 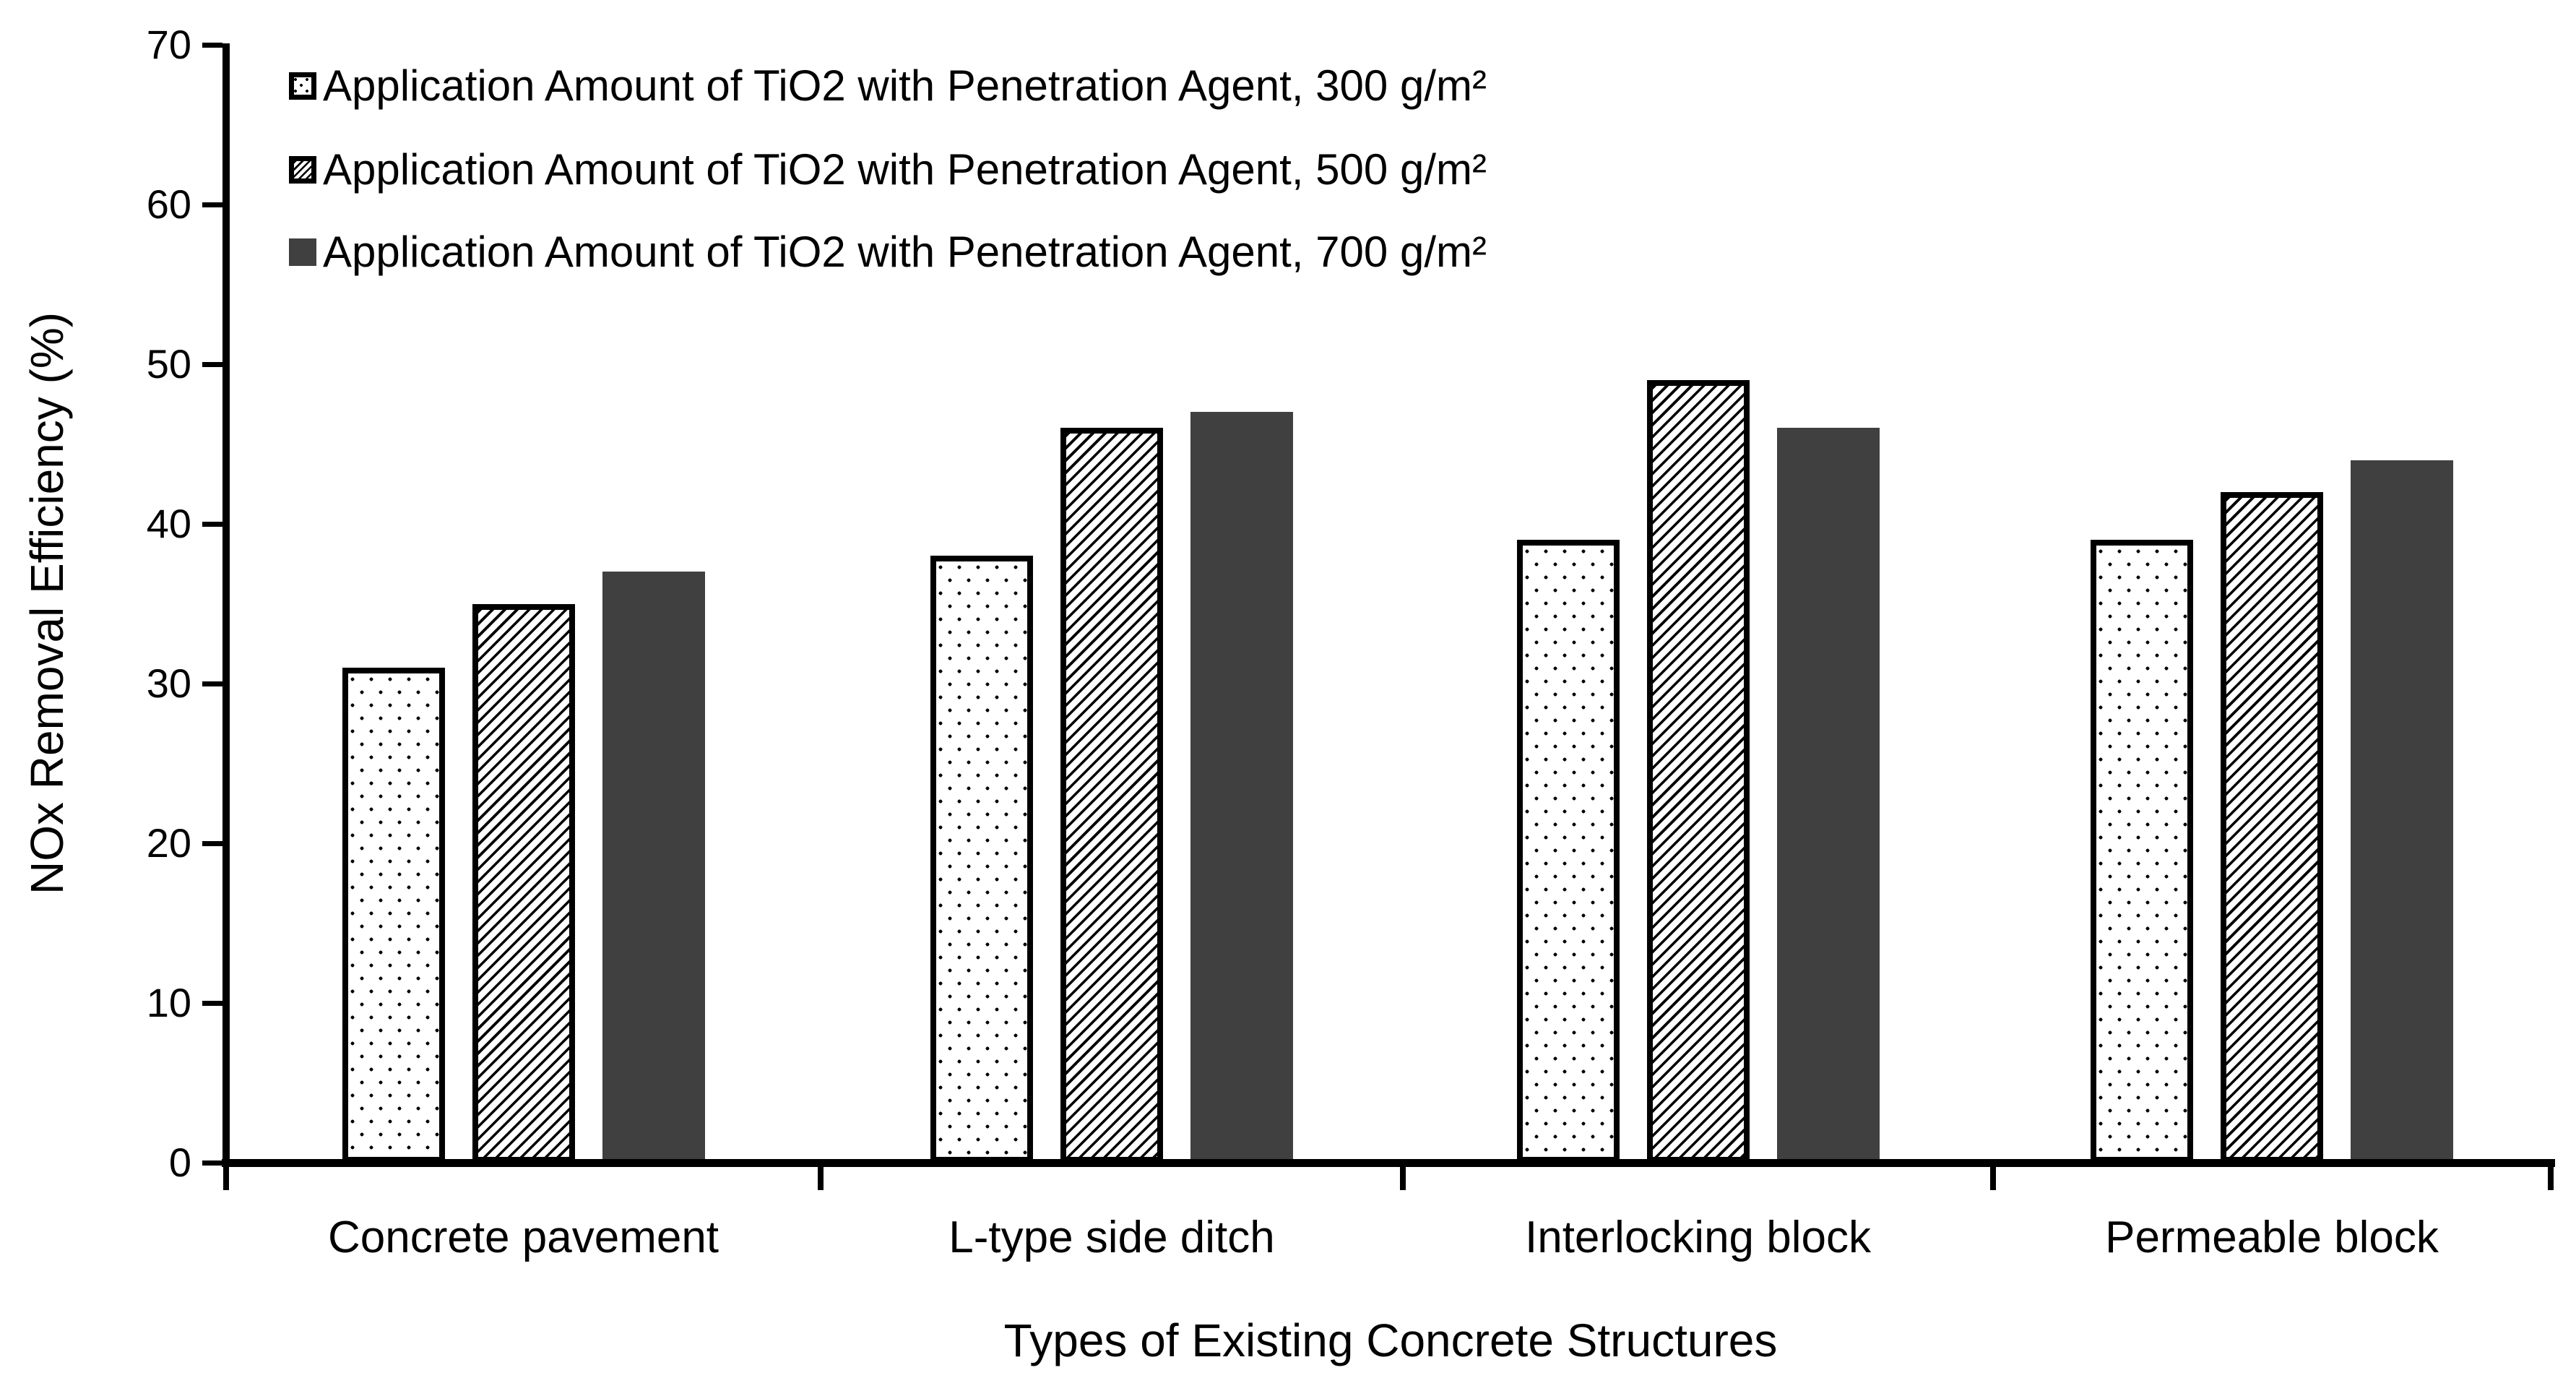 What do you see at coordinates (2142, 851) in the screenshot?
I see `bar-cat3-series0` at bounding box center [2142, 851].